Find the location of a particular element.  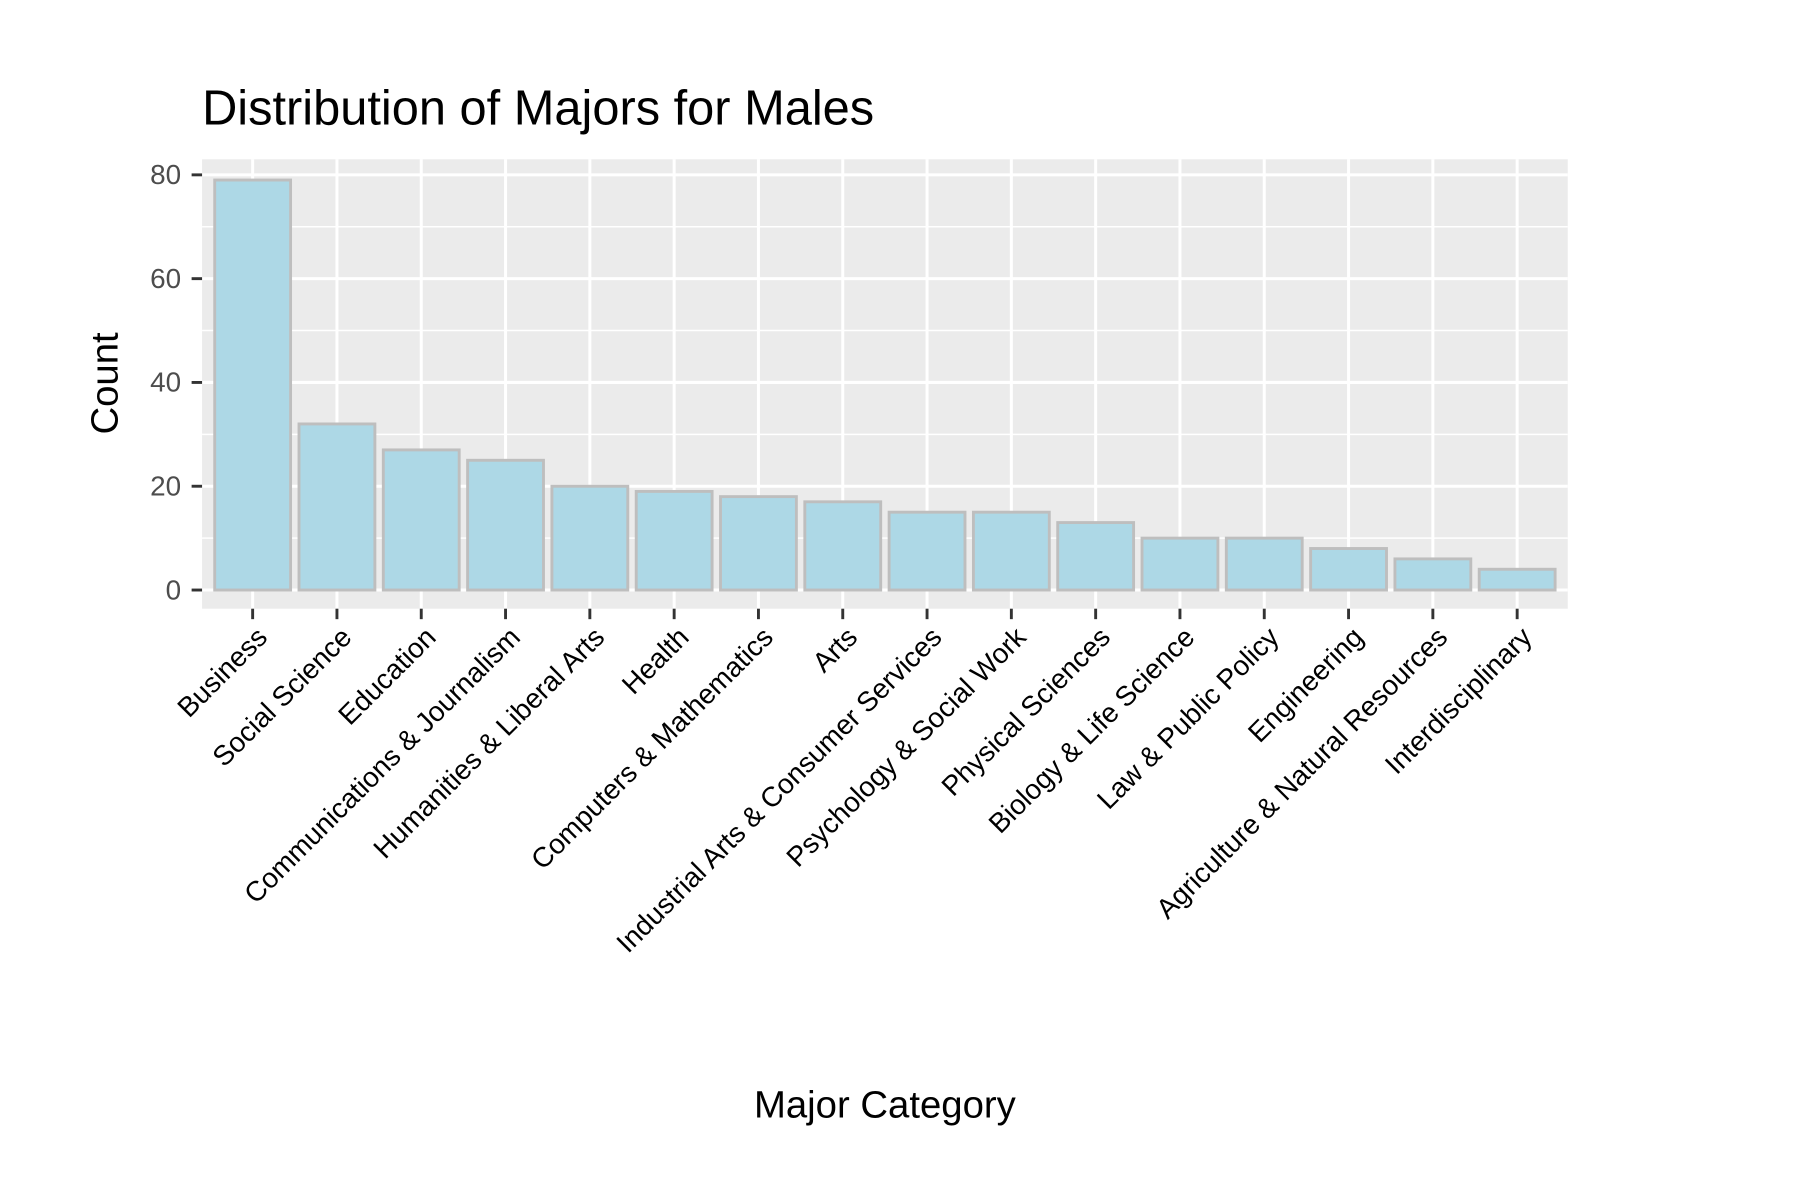

bar-engineering is located at coordinates (1348, 569).